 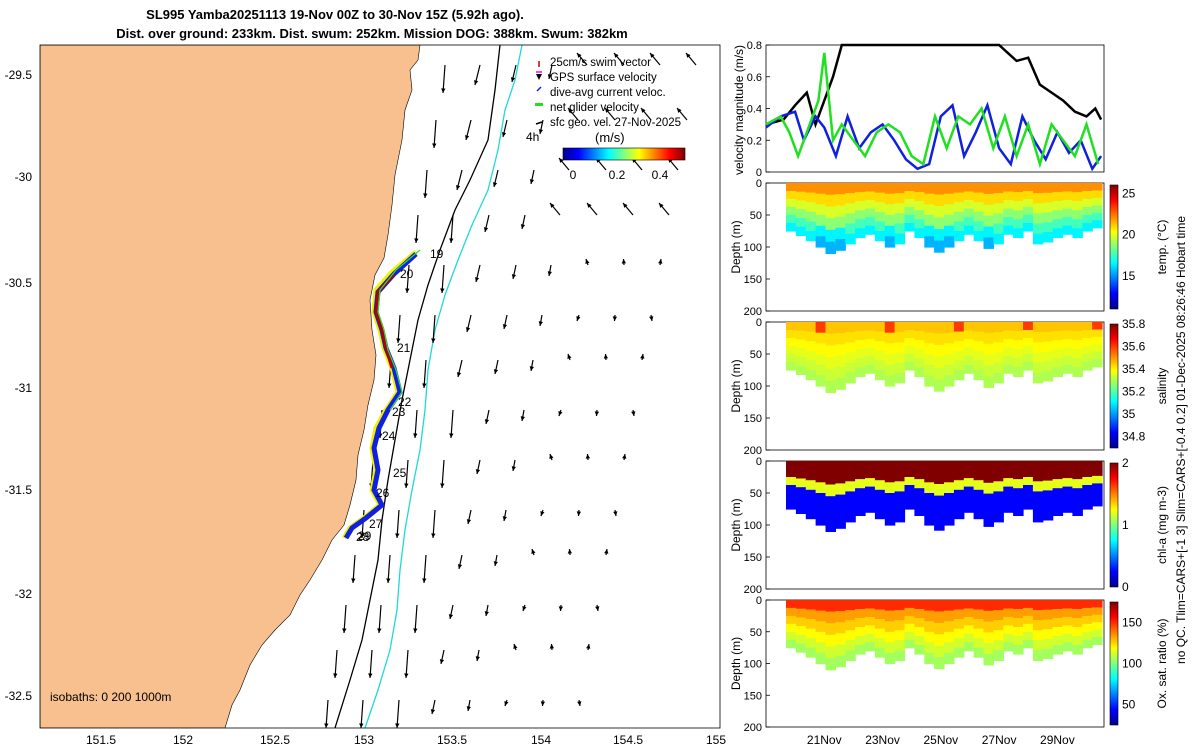 What do you see at coordinates (753, 526) in the screenshot?
I see `depth-tick-label: 100` at bounding box center [753, 526].